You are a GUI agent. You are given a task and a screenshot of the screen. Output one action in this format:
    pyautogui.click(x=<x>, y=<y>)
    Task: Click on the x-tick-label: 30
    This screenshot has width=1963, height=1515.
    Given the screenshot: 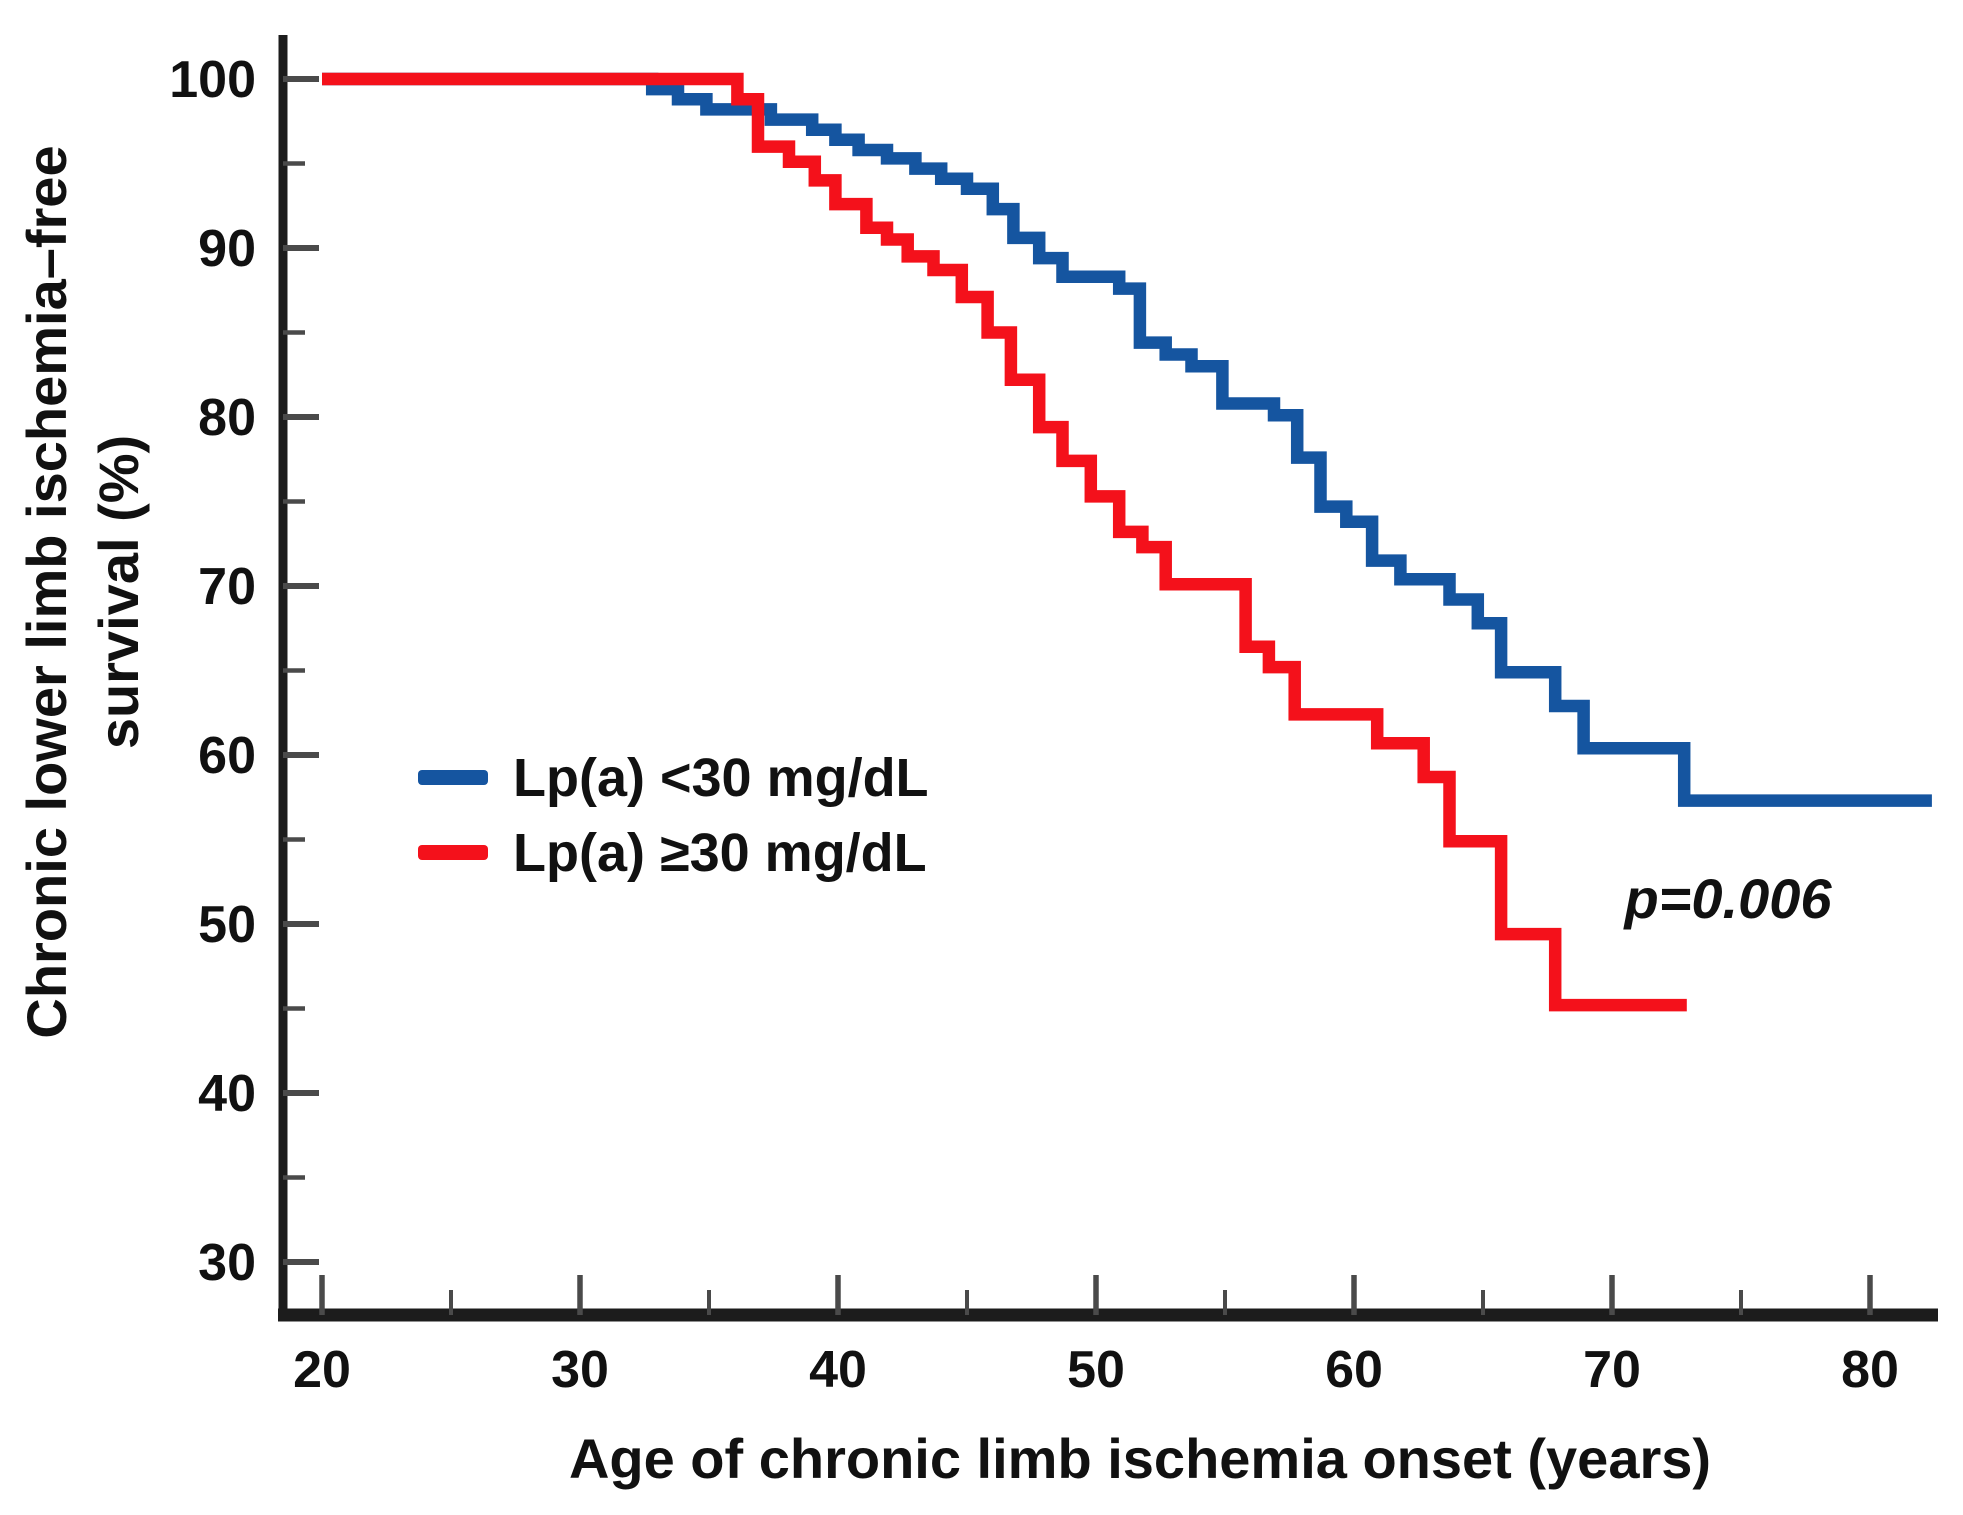 What is the action you would take?
    pyautogui.click(x=580, y=1370)
    